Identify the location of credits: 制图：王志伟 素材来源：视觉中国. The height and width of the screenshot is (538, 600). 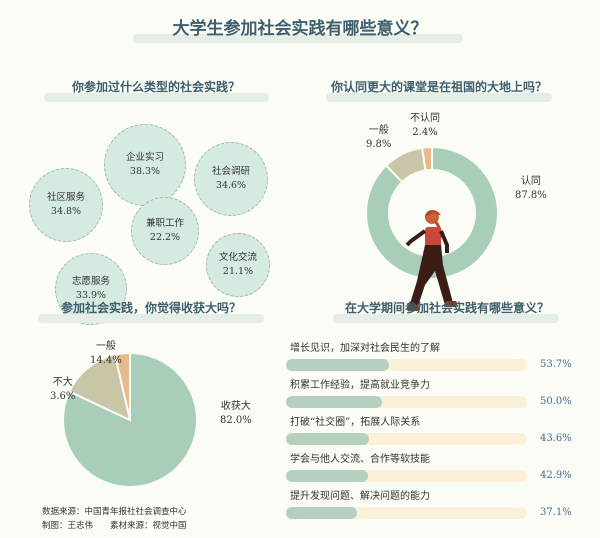
(114, 526).